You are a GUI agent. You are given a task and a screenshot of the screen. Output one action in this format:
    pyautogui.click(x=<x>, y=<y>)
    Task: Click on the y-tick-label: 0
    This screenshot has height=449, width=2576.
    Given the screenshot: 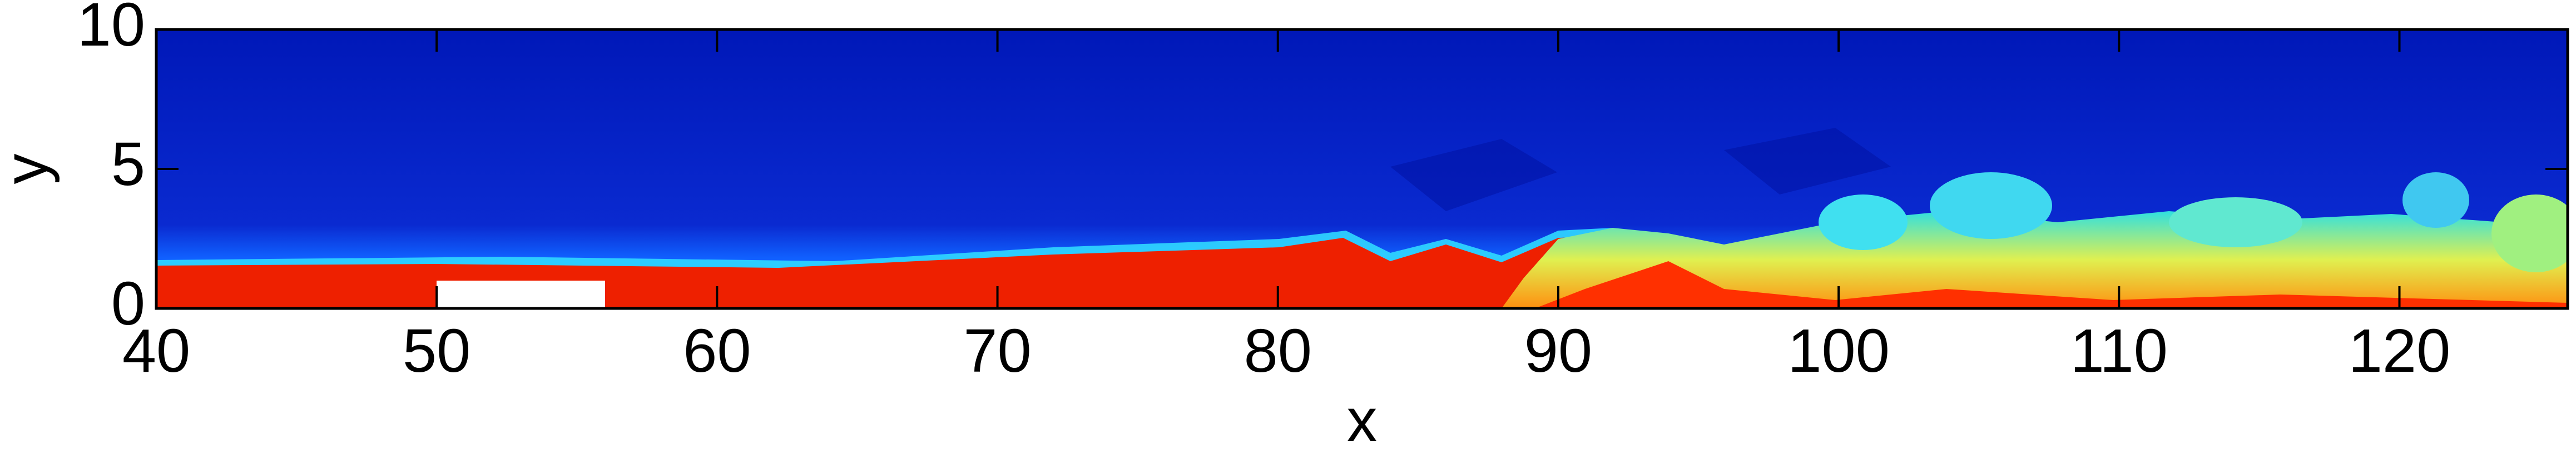 What is the action you would take?
    pyautogui.click(x=128, y=304)
    